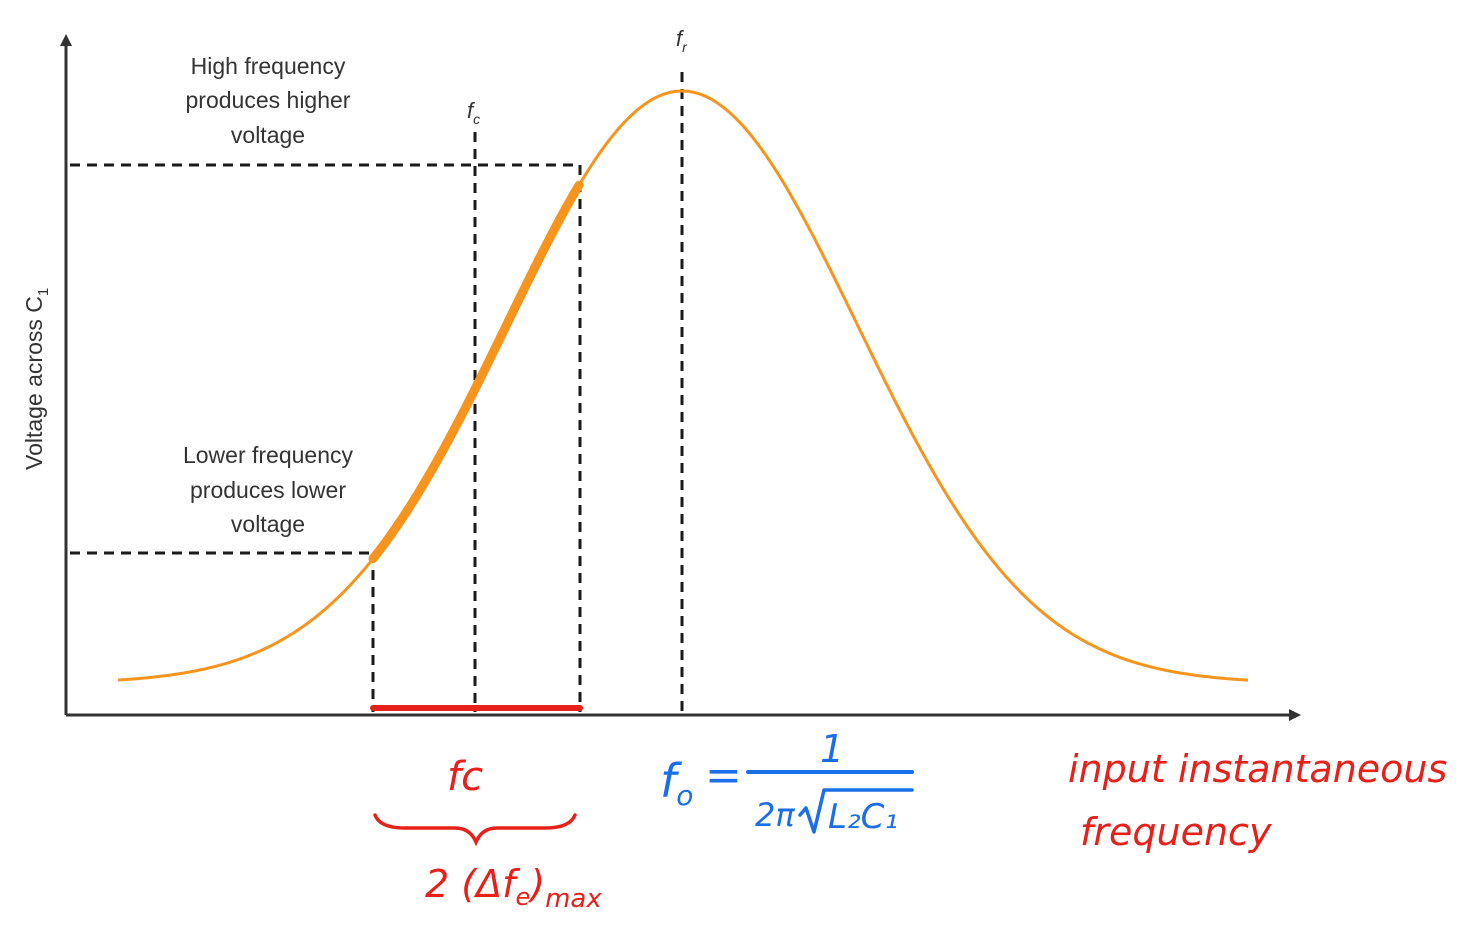 The image size is (1483, 930). I want to click on y-axis-label: Voltage across C1, so click(36, 379).